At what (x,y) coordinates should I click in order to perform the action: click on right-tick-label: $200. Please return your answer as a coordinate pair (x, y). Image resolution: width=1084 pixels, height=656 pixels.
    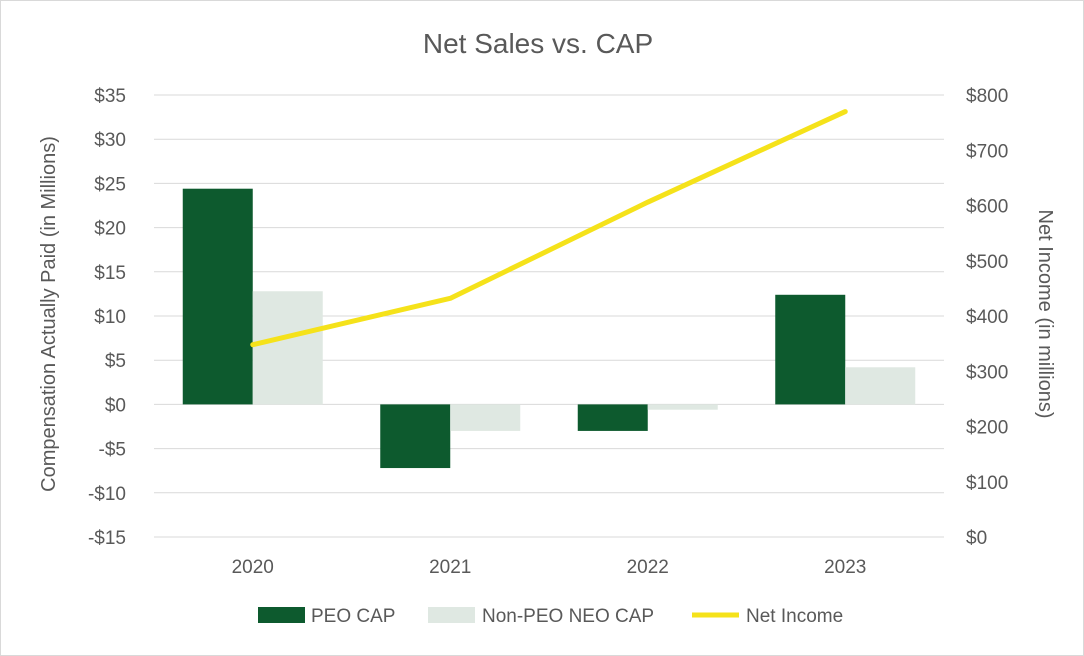
    Looking at the image, I should click on (987, 428).